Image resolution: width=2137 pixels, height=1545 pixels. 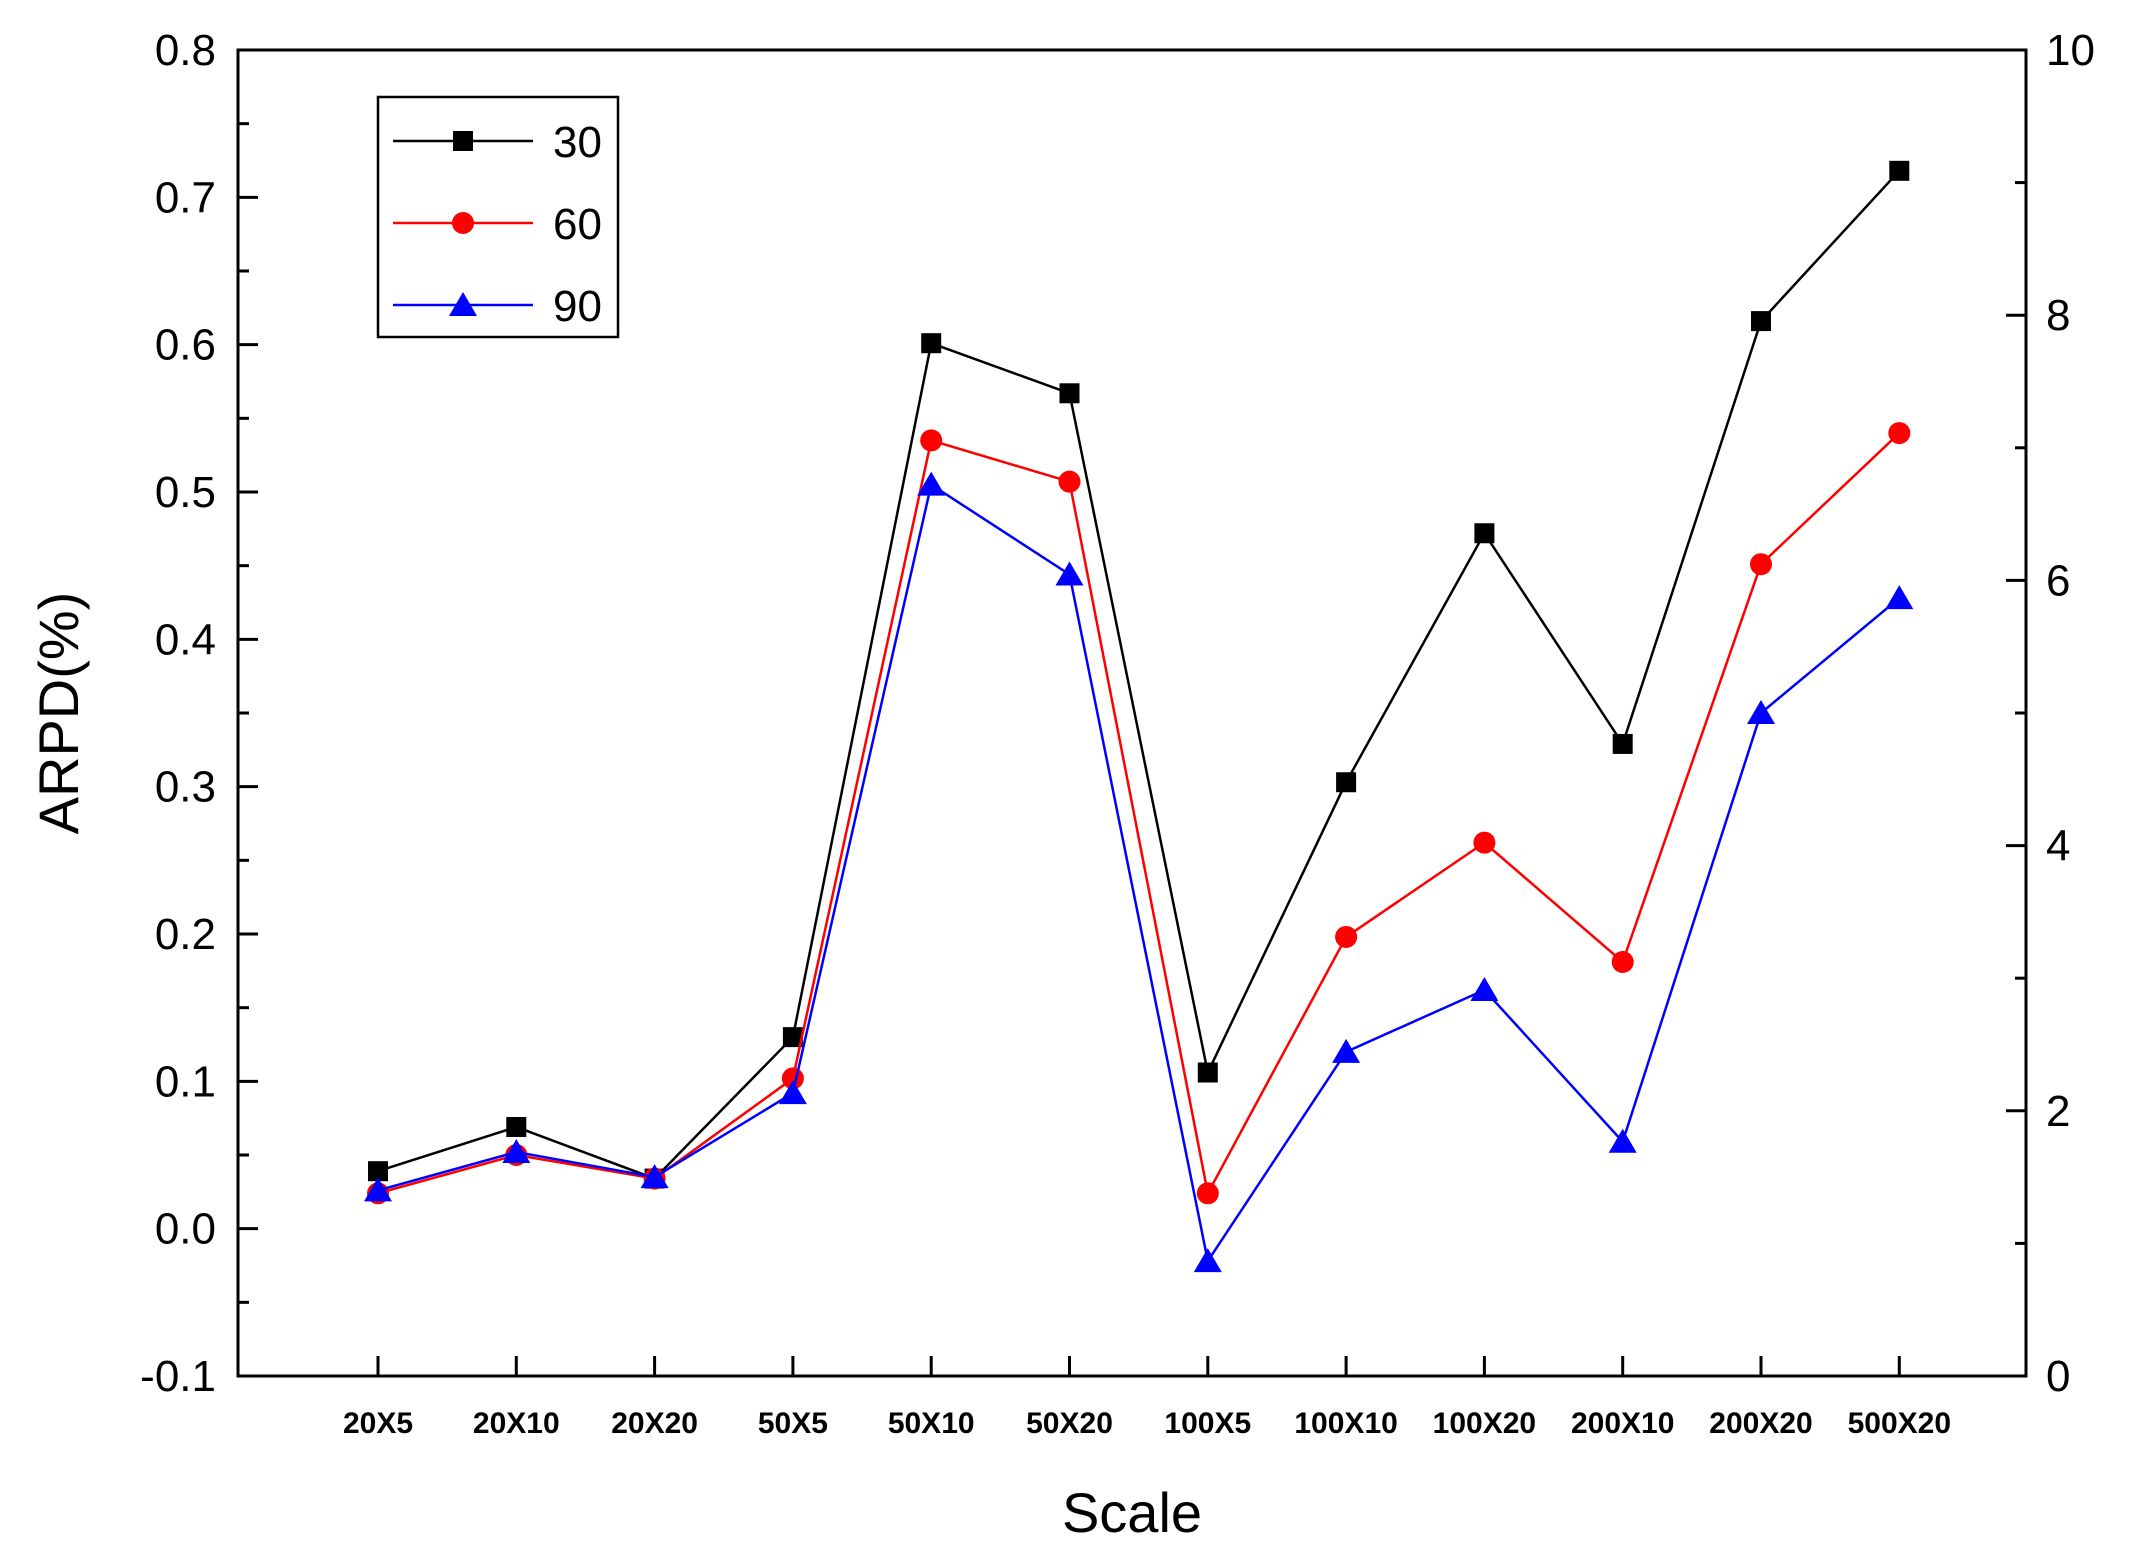 What do you see at coordinates (1484, 1423) in the screenshot?
I see `x-tick-label: 100X20` at bounding box center [1484, 1423].